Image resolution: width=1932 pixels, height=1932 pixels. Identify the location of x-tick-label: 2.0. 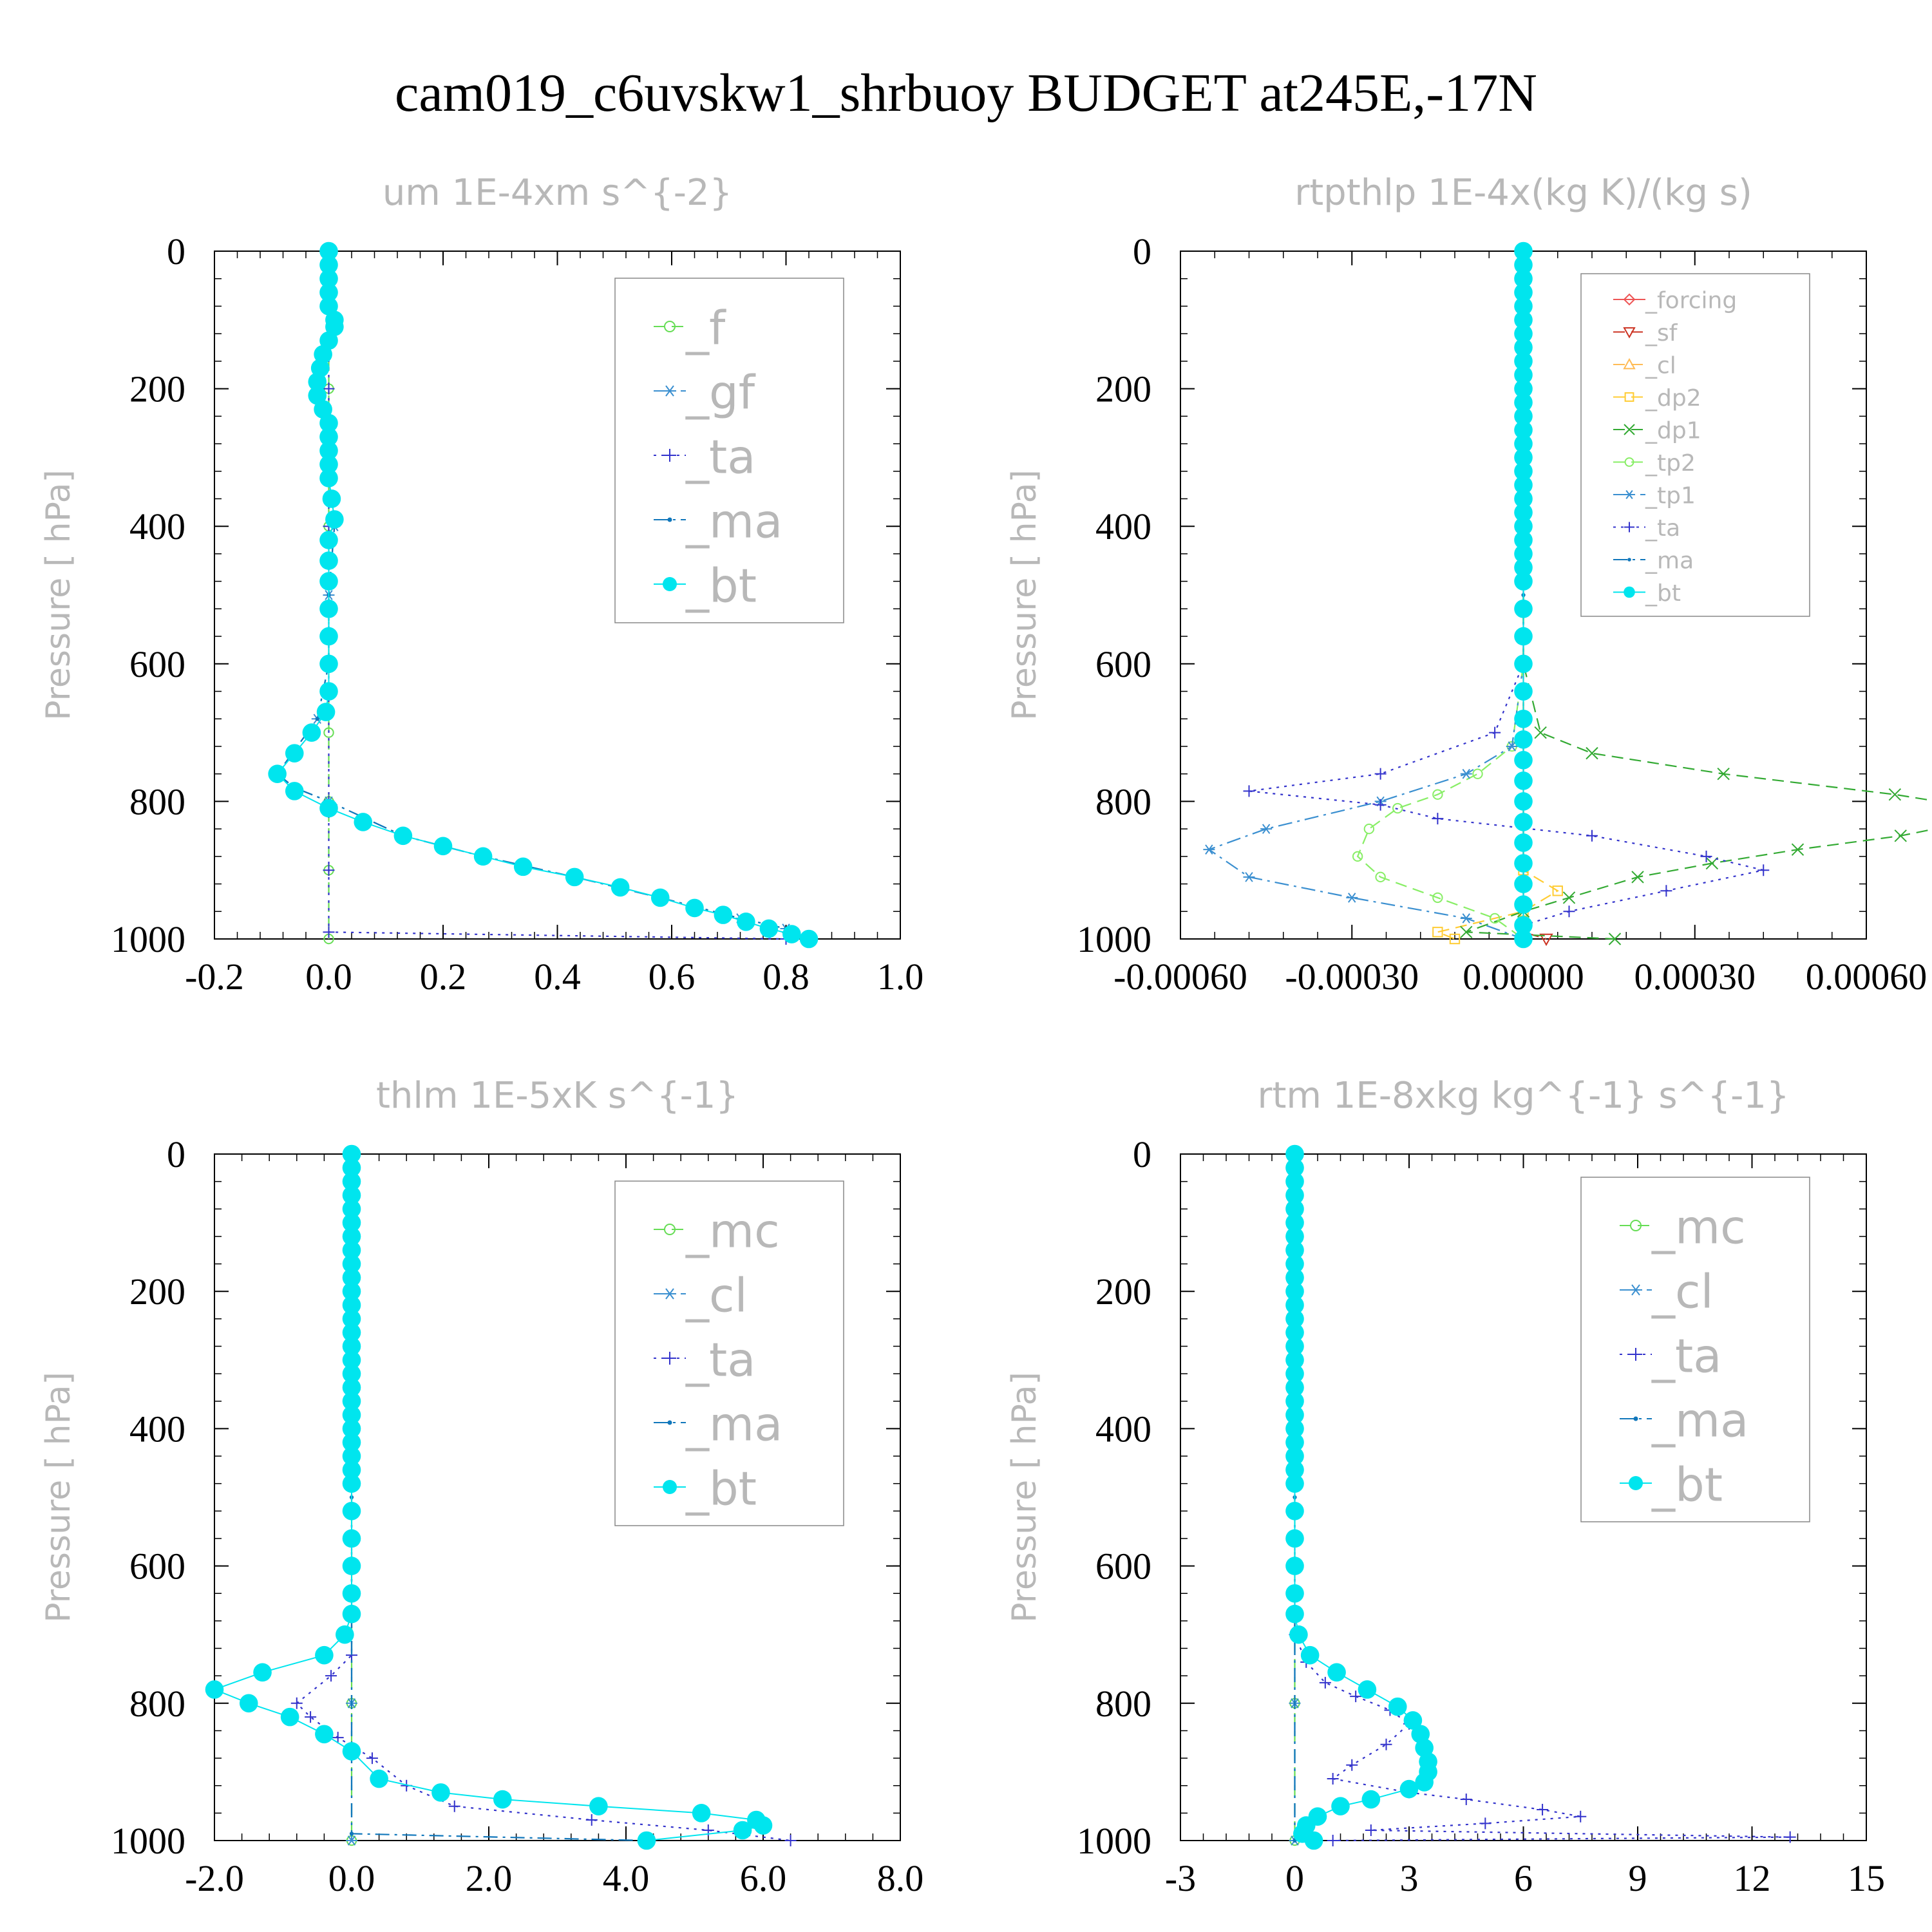
(490, 1878).